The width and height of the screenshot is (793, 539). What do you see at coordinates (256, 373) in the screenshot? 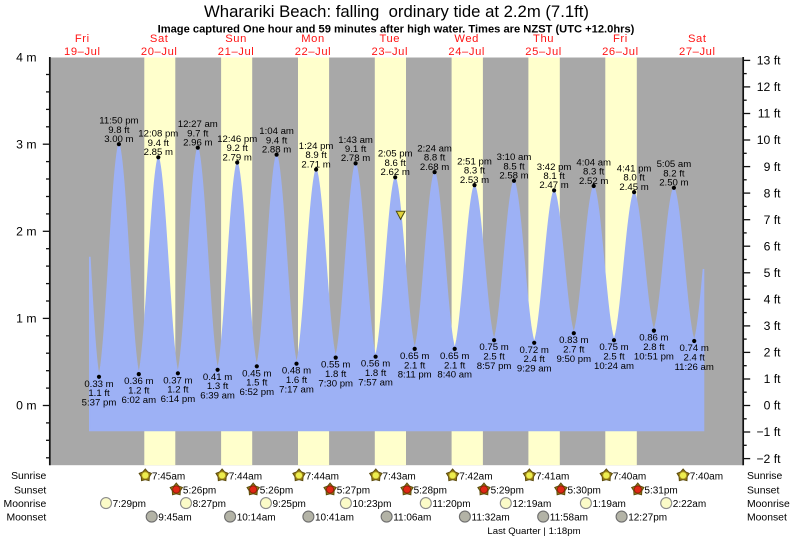
I see `svg-text: 0.45 m` at bounding box center [256, 373].